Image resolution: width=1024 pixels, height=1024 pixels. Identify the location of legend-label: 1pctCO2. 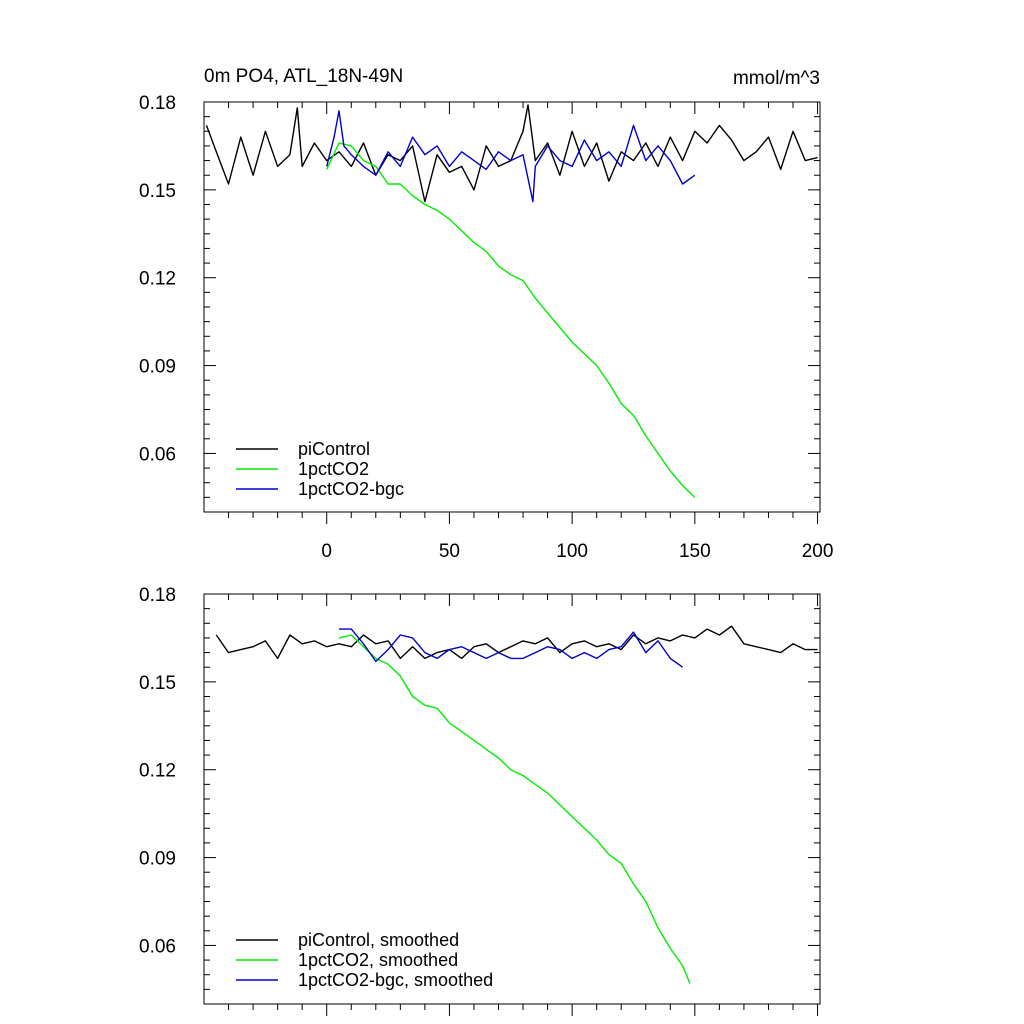
(333, 469).